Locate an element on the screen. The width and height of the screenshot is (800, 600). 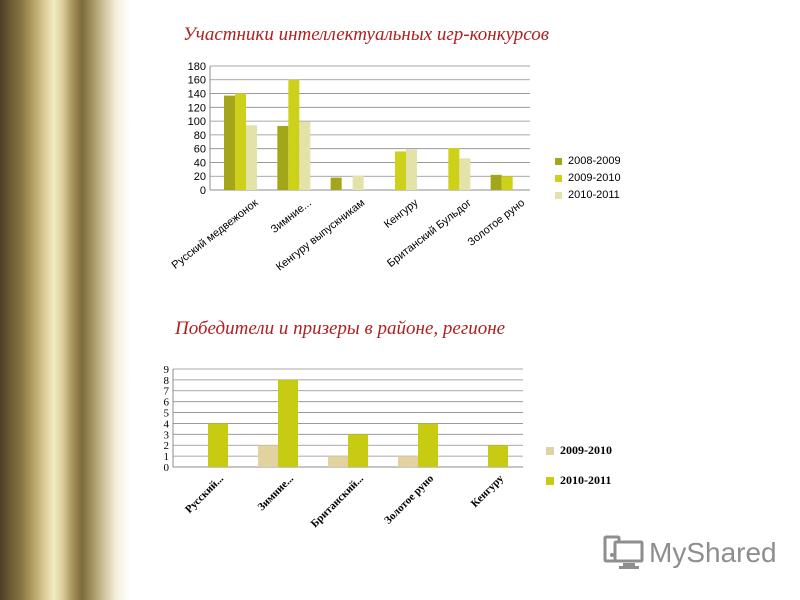
participants-heading: Участники интеллектуальных игр-конкурсов is located at coordinates (366, 34).